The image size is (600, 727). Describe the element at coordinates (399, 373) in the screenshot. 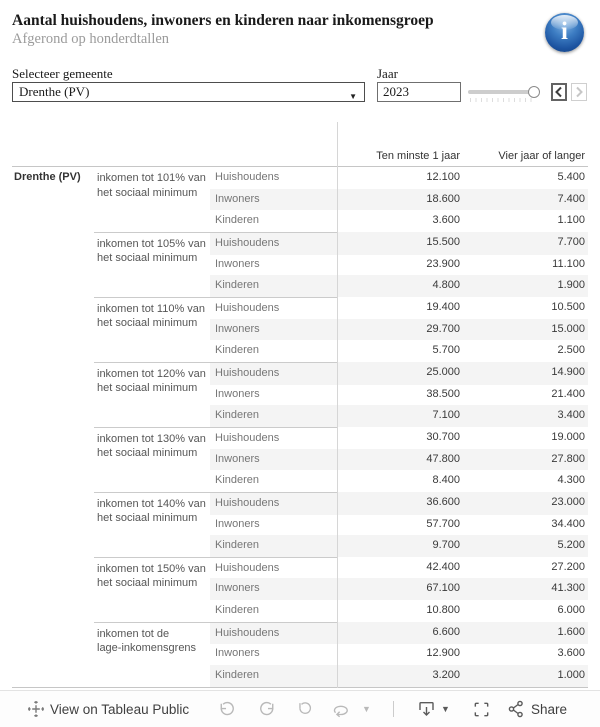

I see `value-cell: 25.000` at that location.